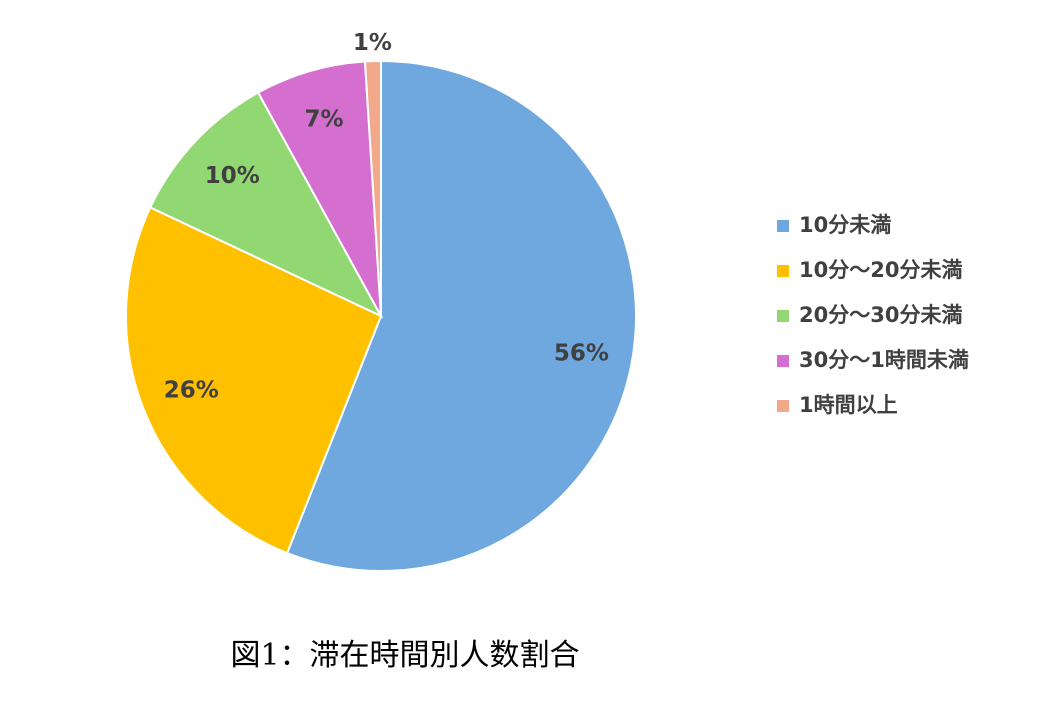 This screenshot has width=1051, height=704. What do you see at coordinates (880, 270) in the screenshot?
I see `legend-label: 10分～20分未満` at bounding box center [880, 270].